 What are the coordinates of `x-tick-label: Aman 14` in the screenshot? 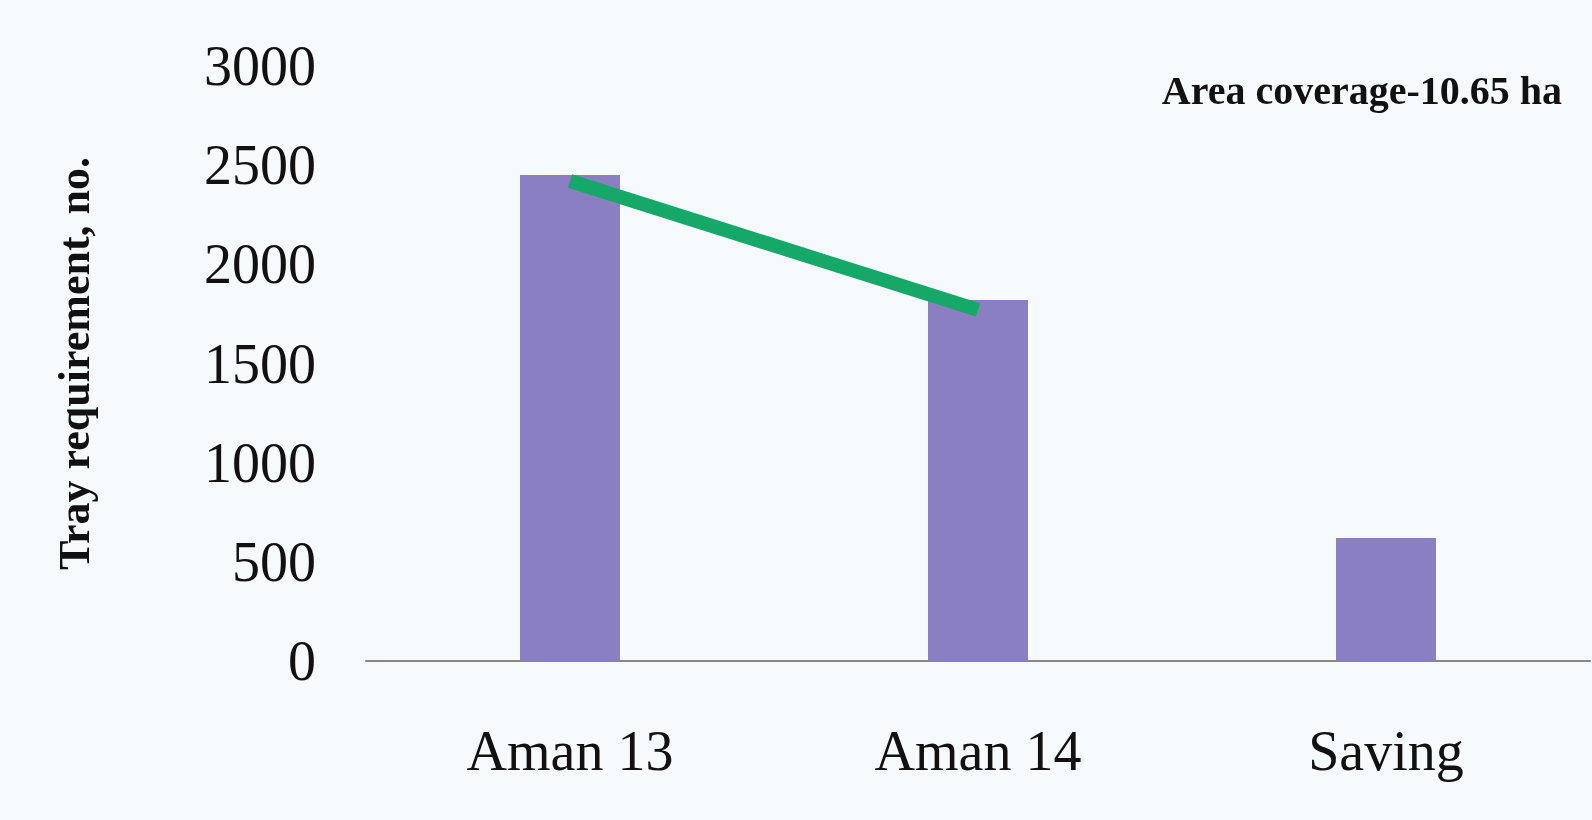 It's located at (978, 751).